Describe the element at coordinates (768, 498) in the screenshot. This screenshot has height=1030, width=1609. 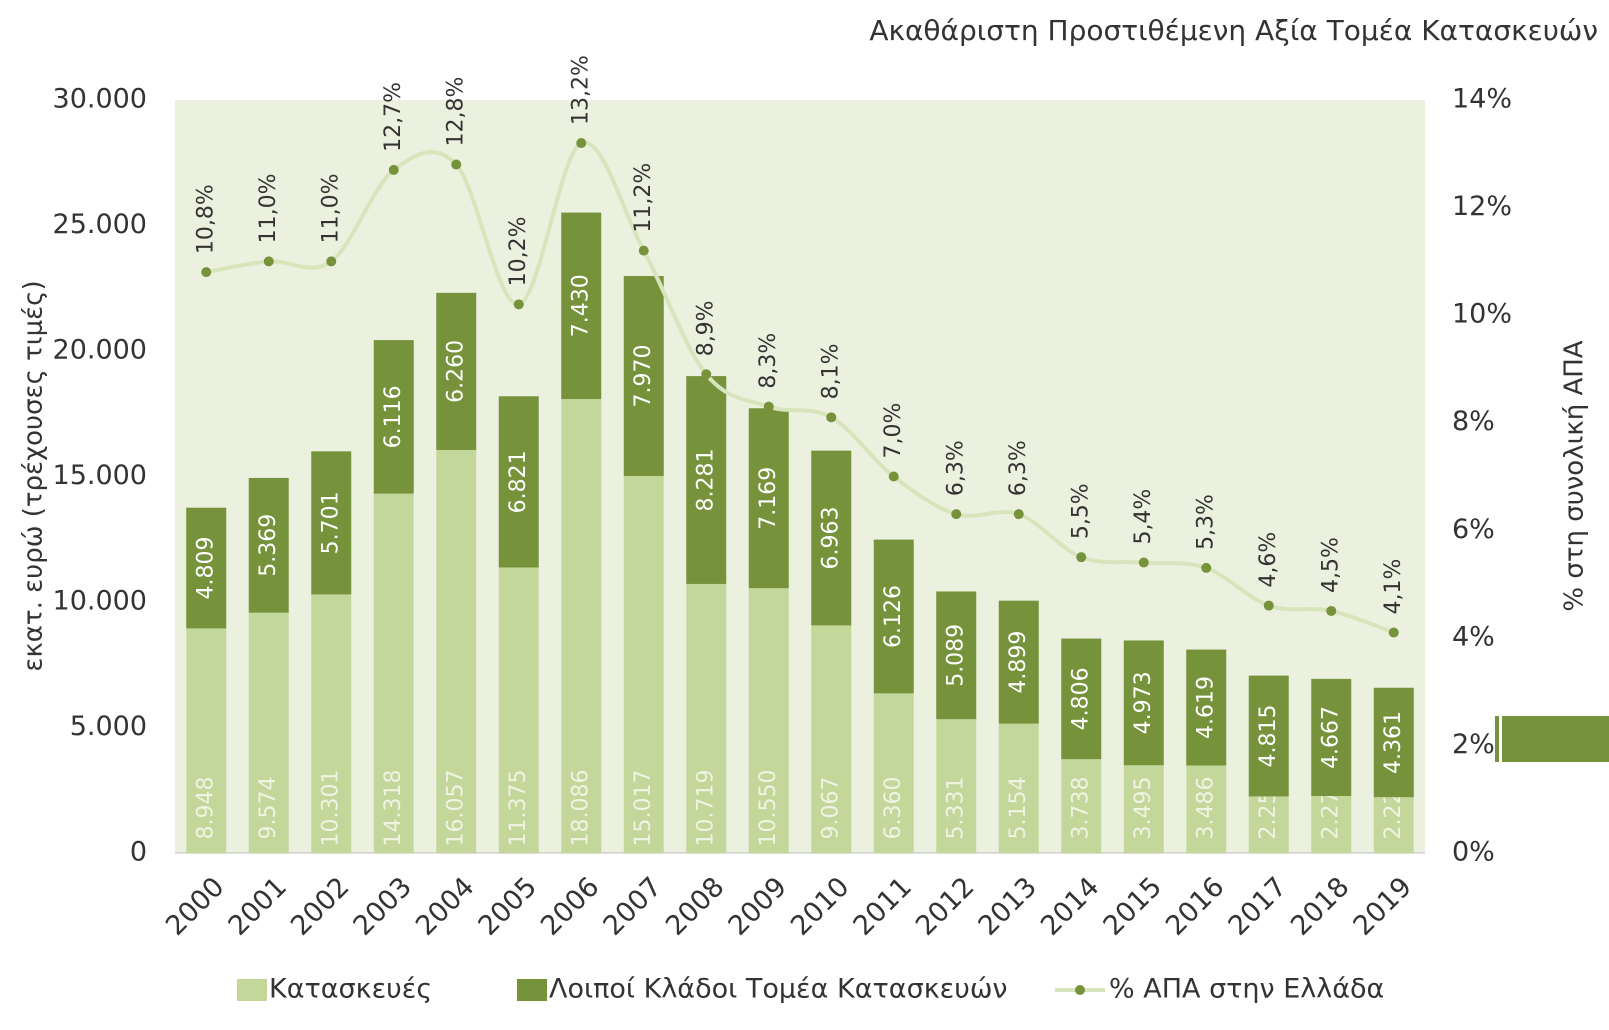
I see `data-label: 7.169` at that location.